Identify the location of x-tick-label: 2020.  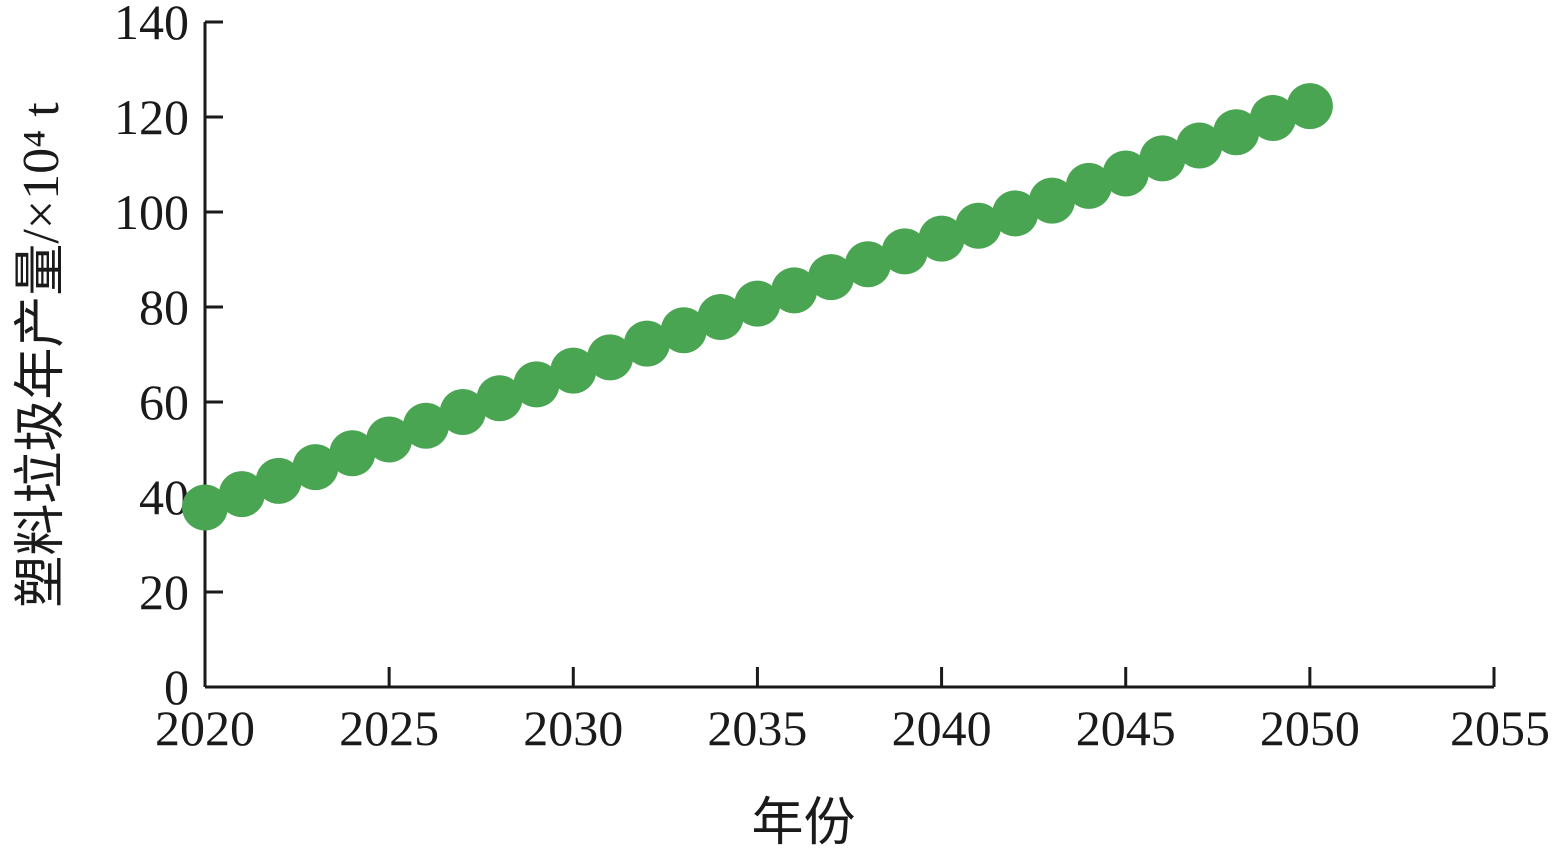
(205, 728).